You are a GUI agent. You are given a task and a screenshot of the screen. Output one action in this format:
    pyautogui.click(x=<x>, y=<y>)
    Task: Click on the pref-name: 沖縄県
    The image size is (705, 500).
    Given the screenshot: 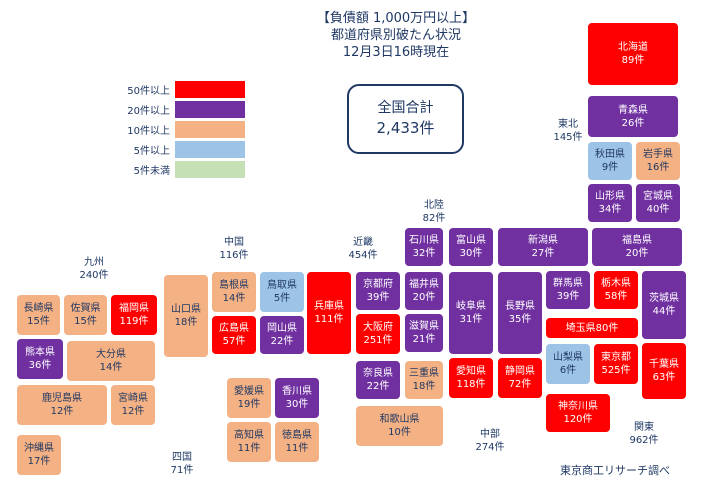 What is the action you would take?
    pyautogui.click(x=39, y=448)
    